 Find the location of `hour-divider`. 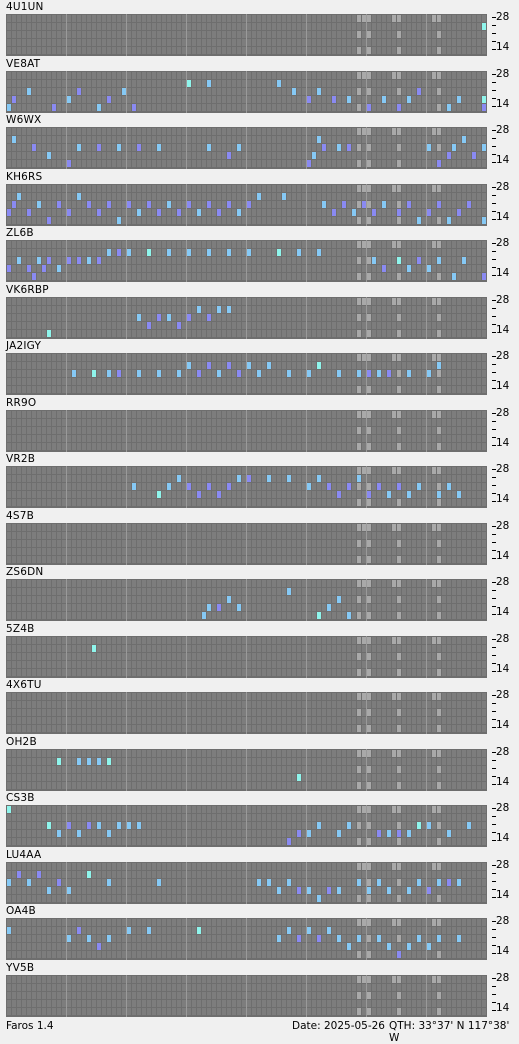

hour-divider is located at coordinates (426, 374).